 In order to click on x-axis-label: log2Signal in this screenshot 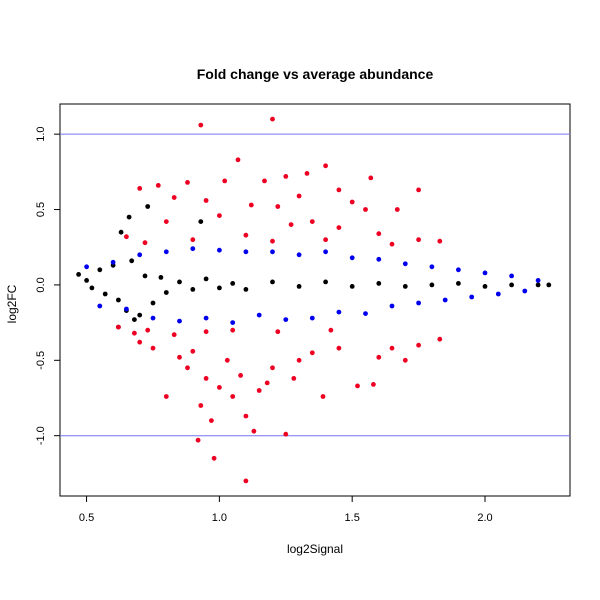, I will do `click(315, 549)`.